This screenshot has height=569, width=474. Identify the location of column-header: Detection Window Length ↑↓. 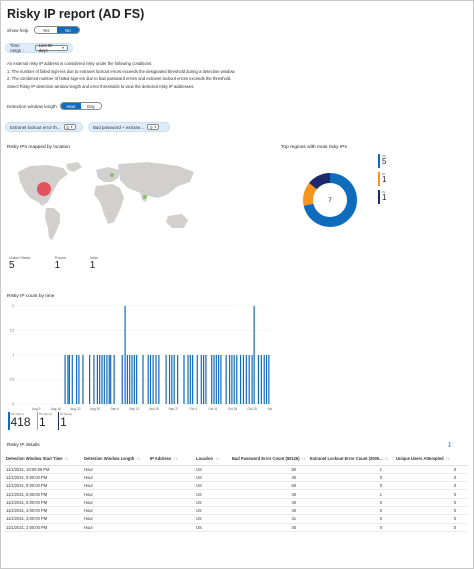
(115, 459).